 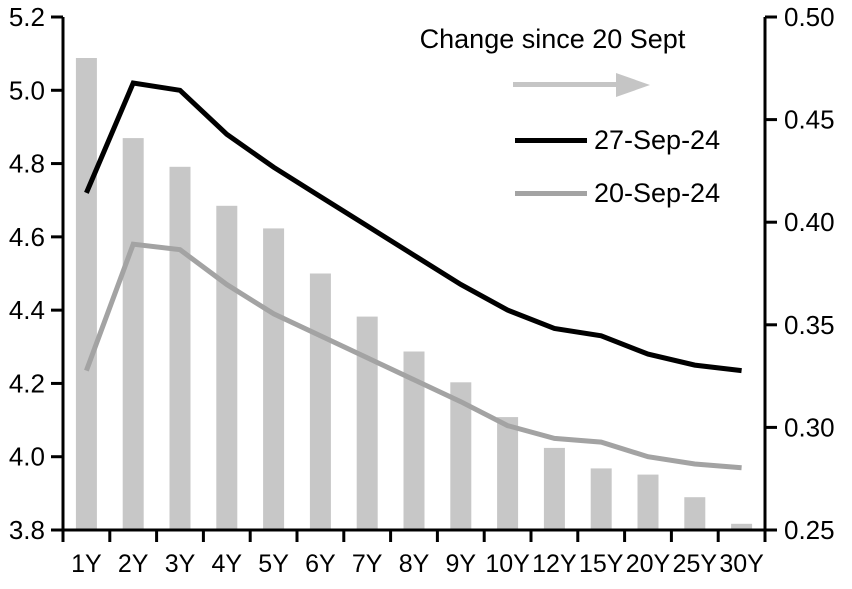 What do you see at coordinates (695, 513) in the screenshot?
I see `bar-25Y` at bounding box center [695, 513].